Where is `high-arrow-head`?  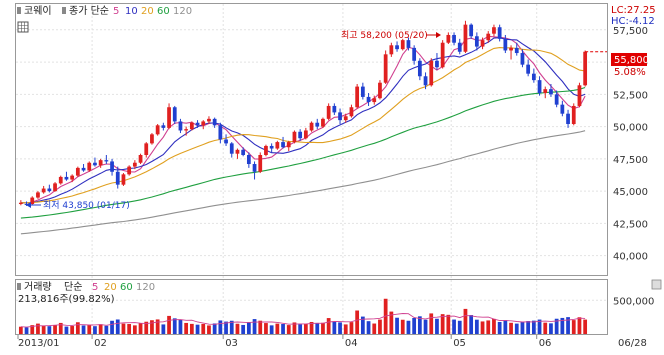 high-arrow-head is located at coordinates (438, 35).